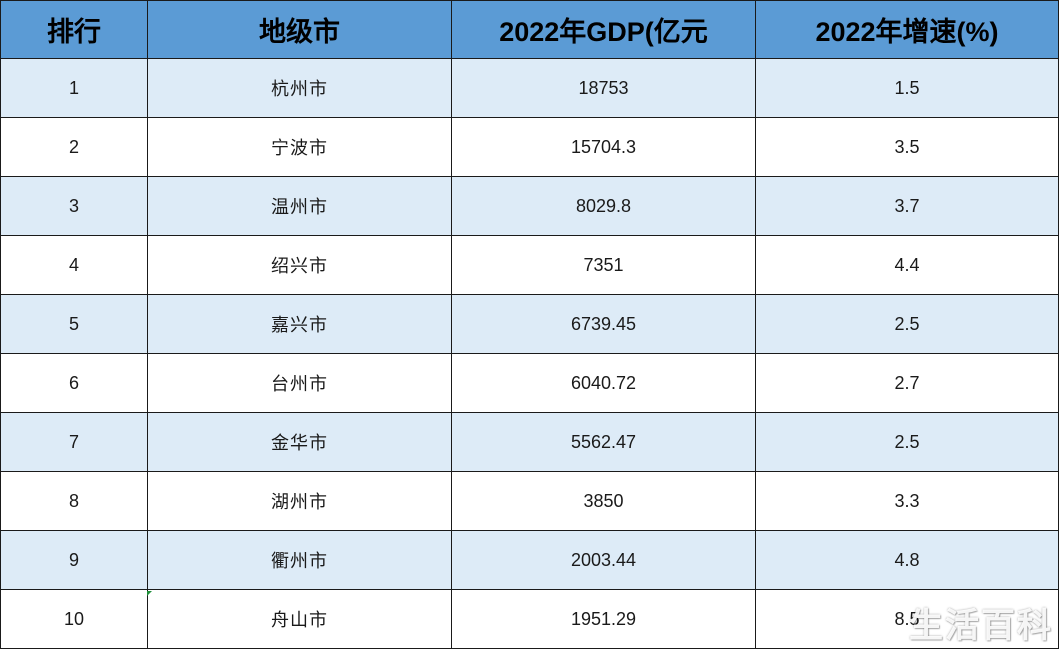 Image resolution: width=1061 pixels, height=651 pixels. I want to click on table-row: 3 温州市 8029.8 3.7, so click(529, 206).